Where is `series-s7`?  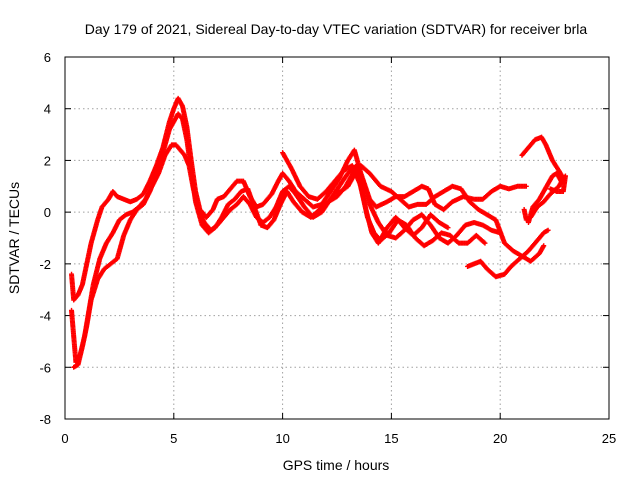
series-s7 is located at coordinates (542, 178).